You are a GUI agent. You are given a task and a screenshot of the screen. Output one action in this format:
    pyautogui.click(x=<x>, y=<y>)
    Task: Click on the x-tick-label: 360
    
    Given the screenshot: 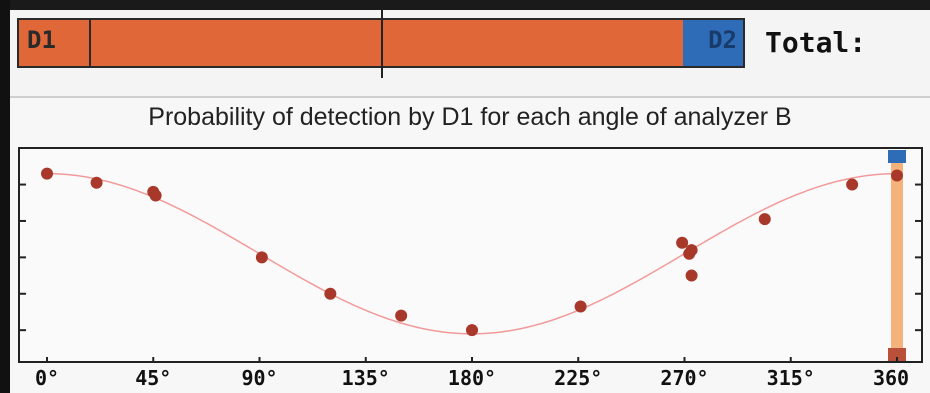 What is the action you would take?
    pyautogui.click(x=891, y=378)
    